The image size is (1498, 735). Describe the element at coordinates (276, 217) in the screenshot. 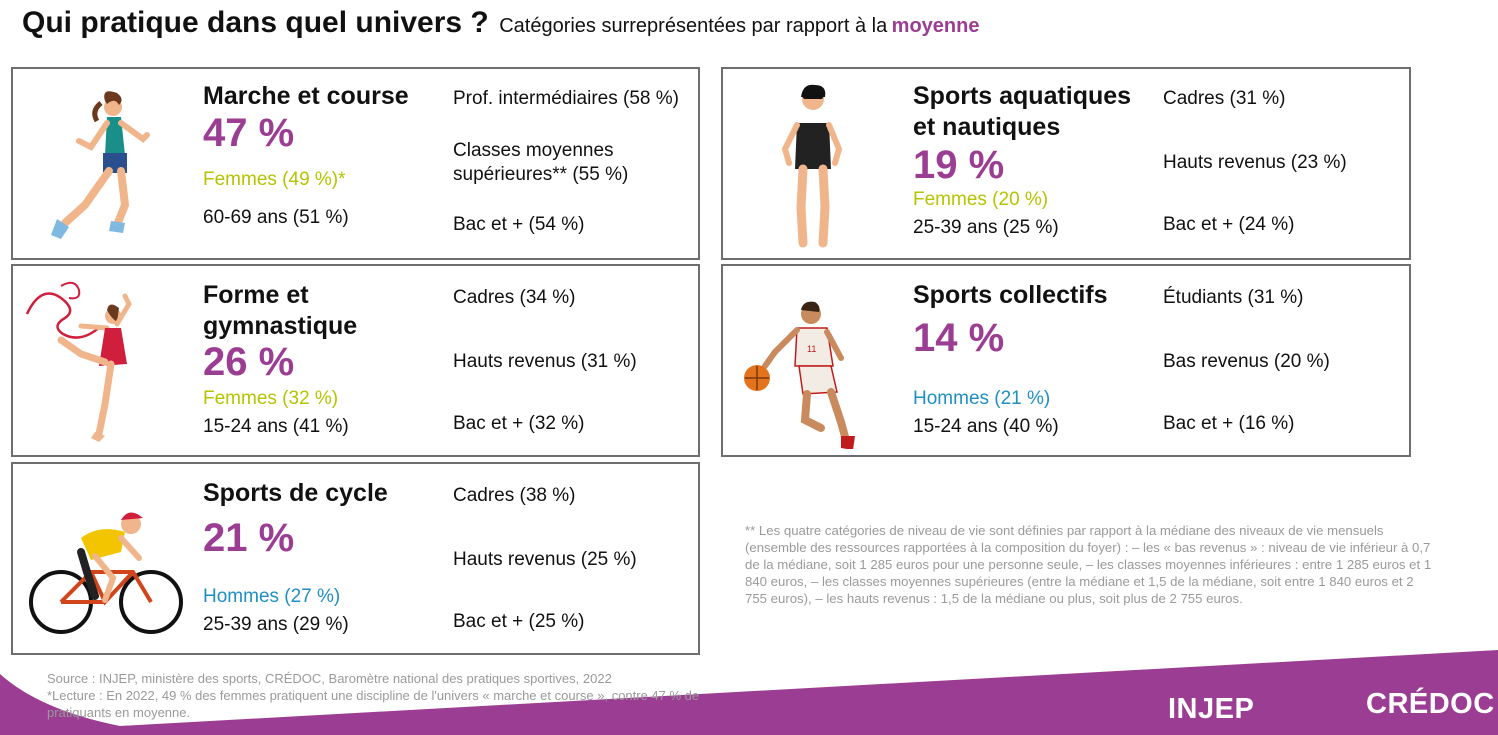

I see `age-stat: 60-69 ans (51 %)` at that location.